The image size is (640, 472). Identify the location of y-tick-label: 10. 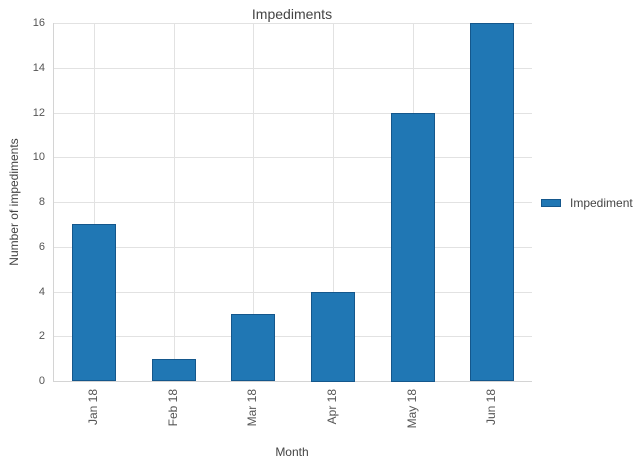
(38, 157).